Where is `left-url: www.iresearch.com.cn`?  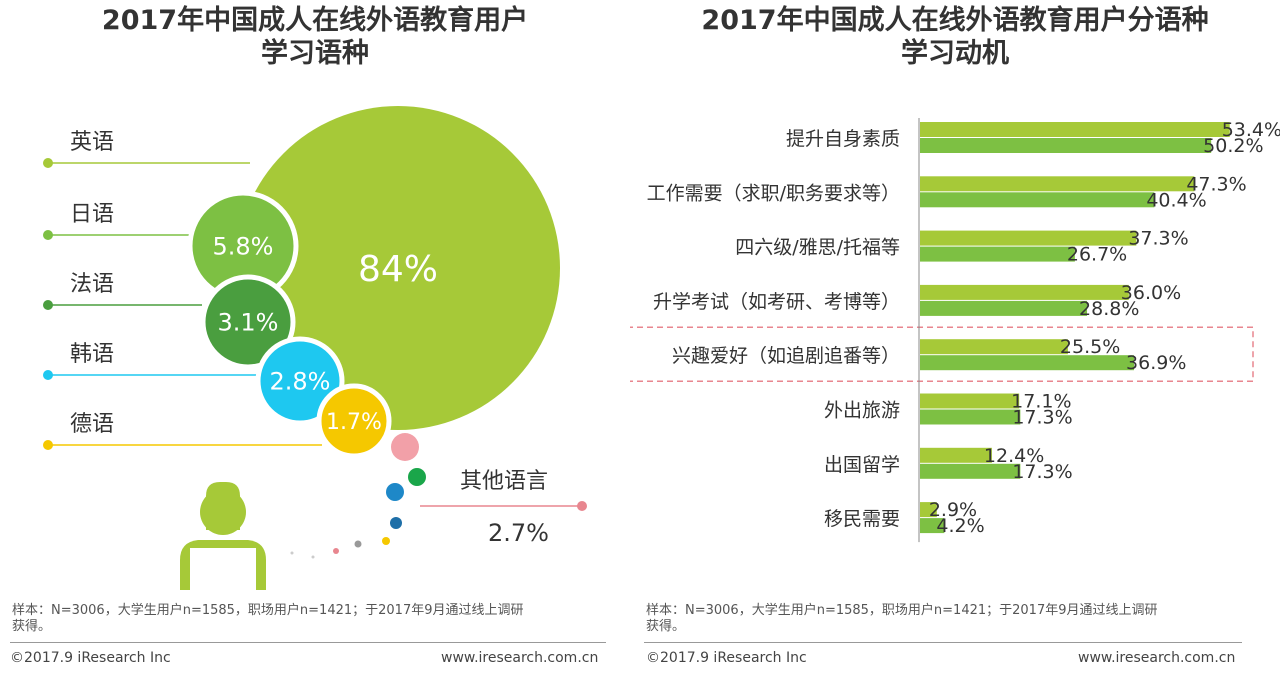 left-url: www.iresearch.com.cn is located at coordinates (520, 658).